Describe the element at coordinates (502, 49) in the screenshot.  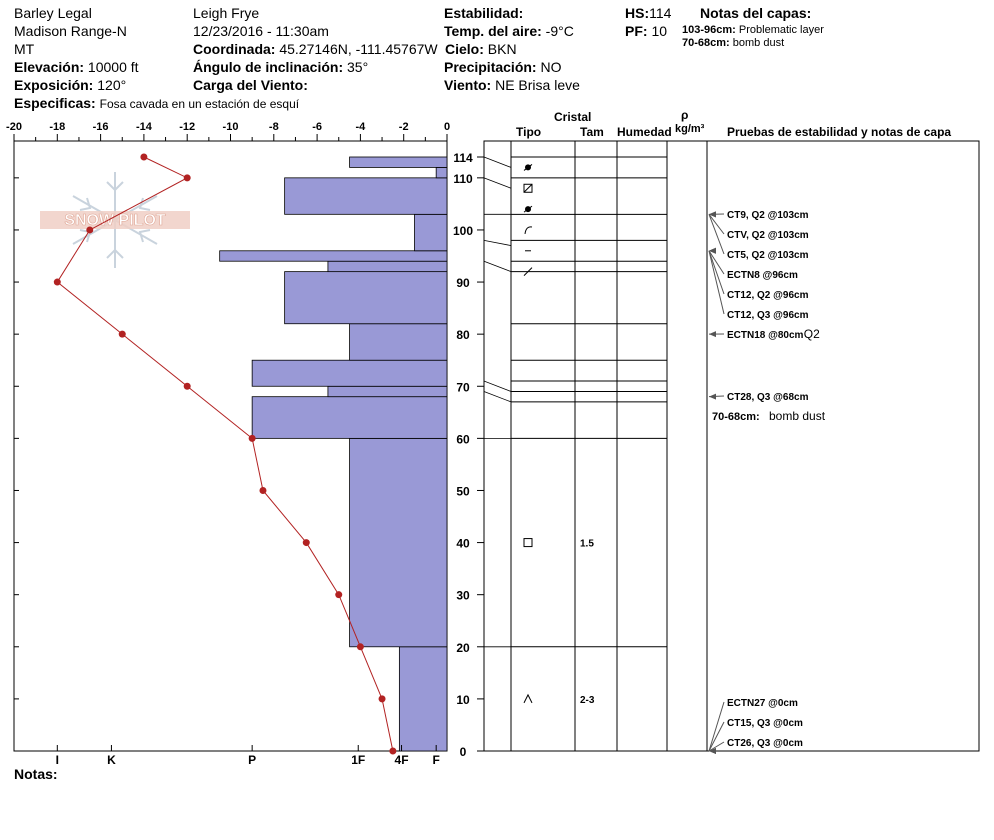
I see `sky-value: BKN` at that location.